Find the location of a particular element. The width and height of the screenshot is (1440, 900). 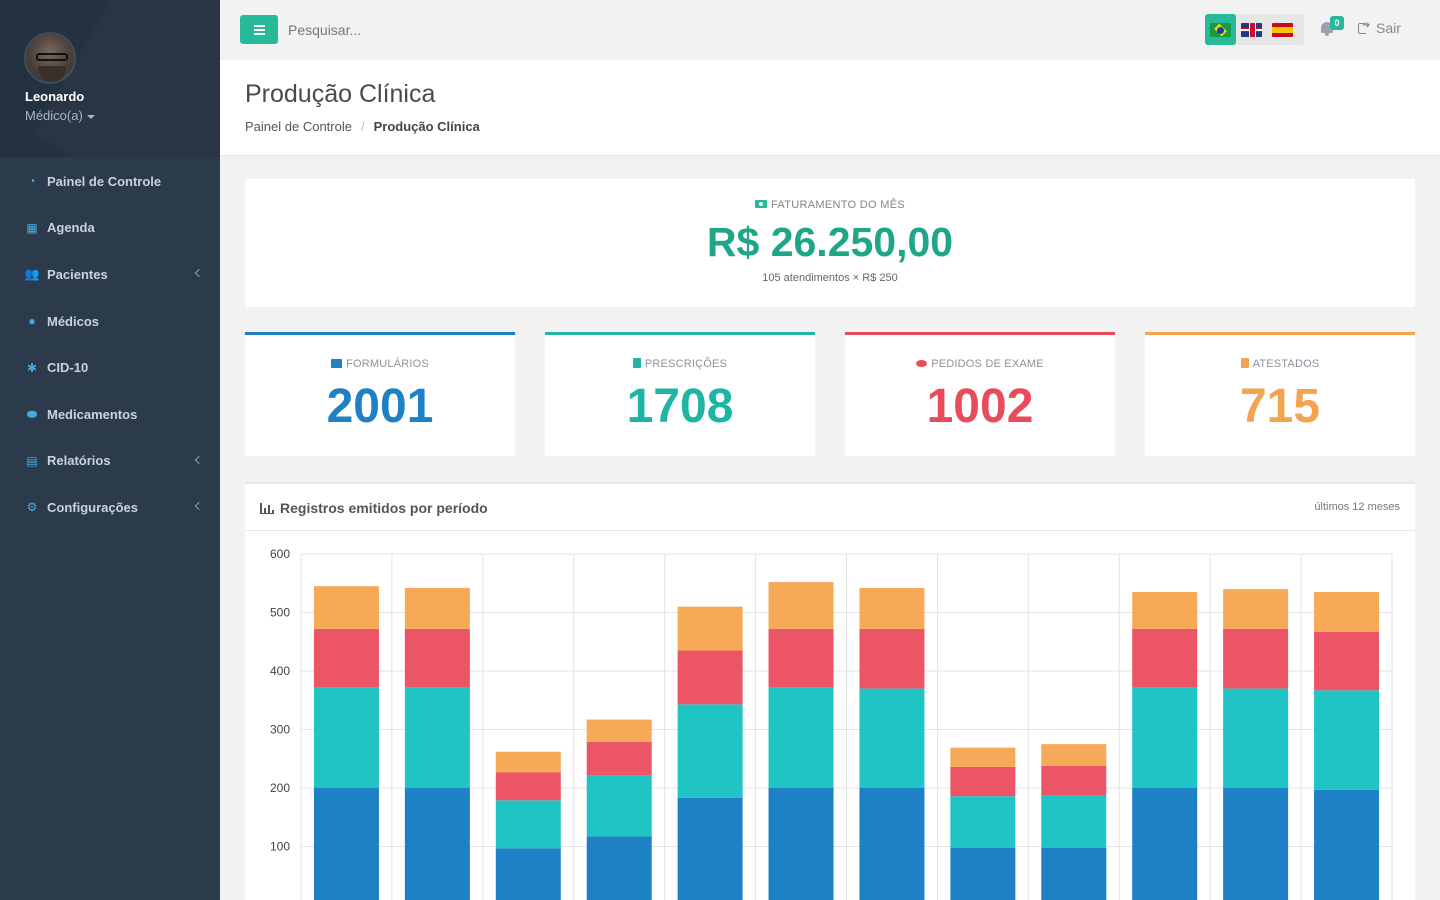

file-text-icon is located at coordinates (1244, 363).